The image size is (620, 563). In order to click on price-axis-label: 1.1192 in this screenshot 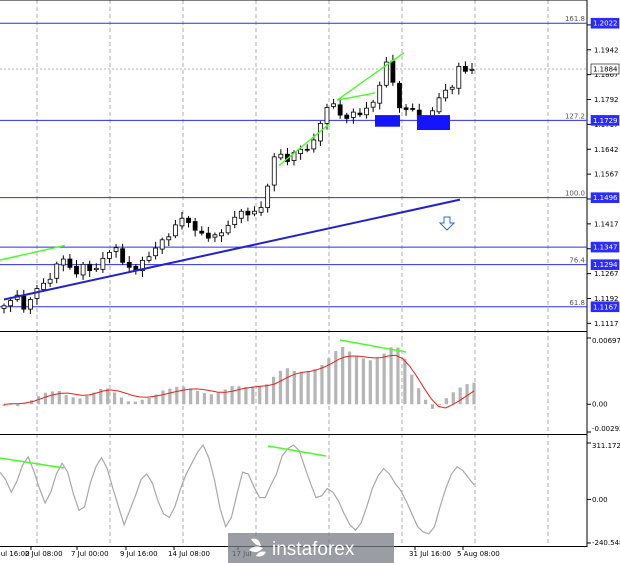, I will do `click(606, 299)`.